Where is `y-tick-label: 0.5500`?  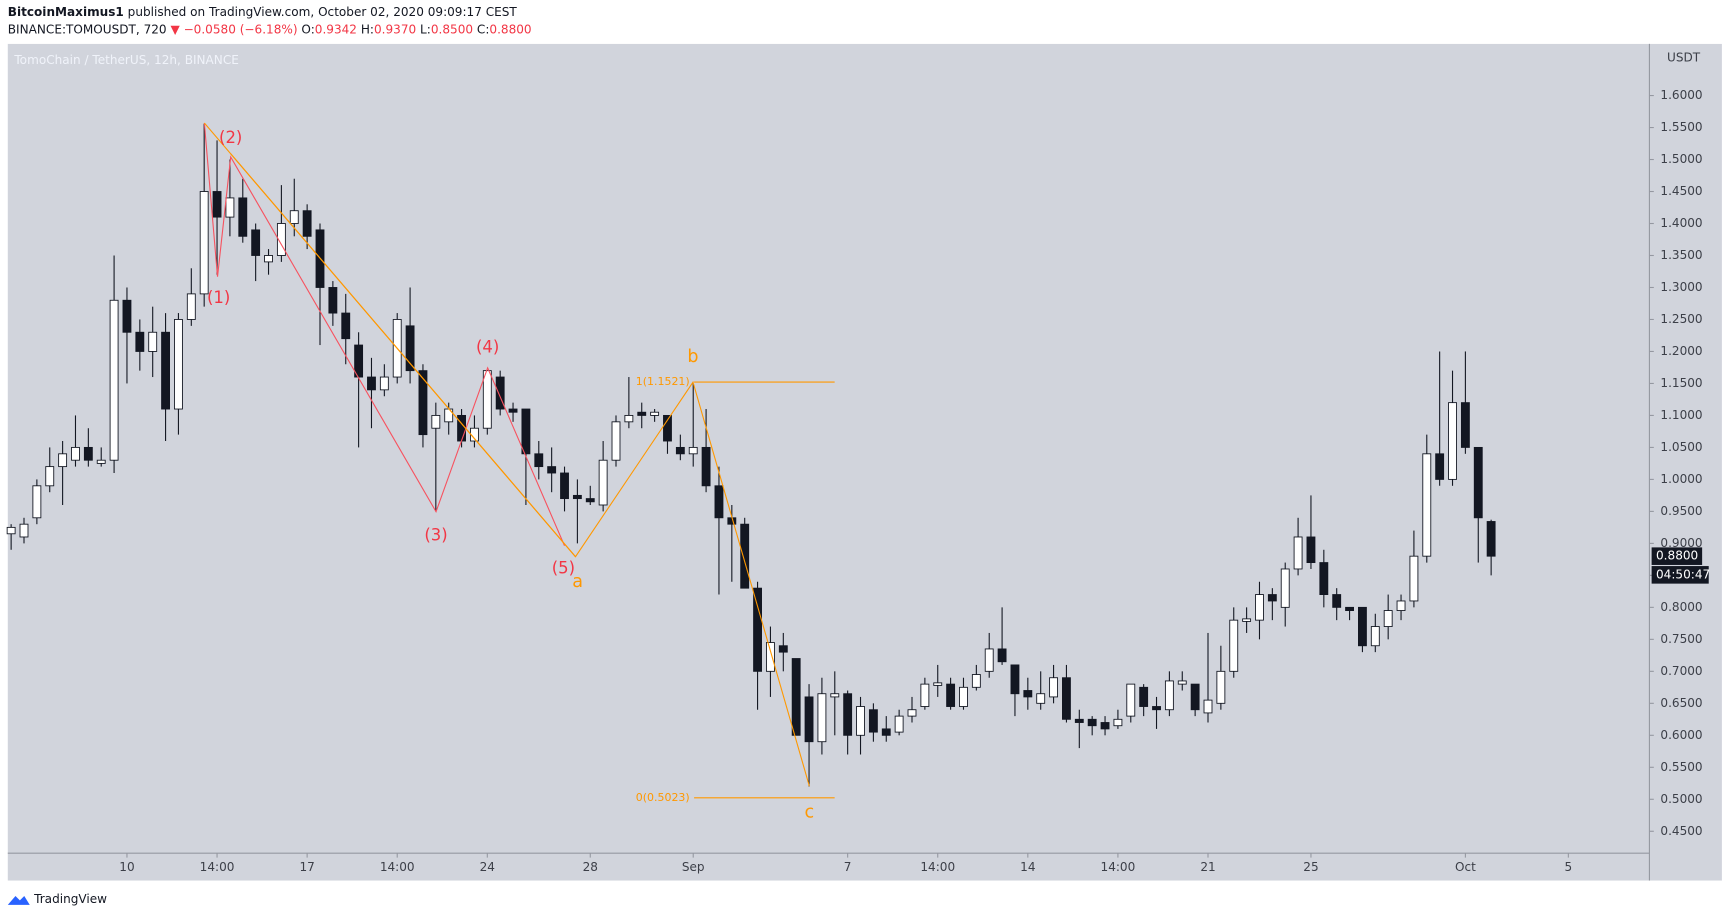 y-tick-label: 0.5500 is located at coordinates (1681, 767).